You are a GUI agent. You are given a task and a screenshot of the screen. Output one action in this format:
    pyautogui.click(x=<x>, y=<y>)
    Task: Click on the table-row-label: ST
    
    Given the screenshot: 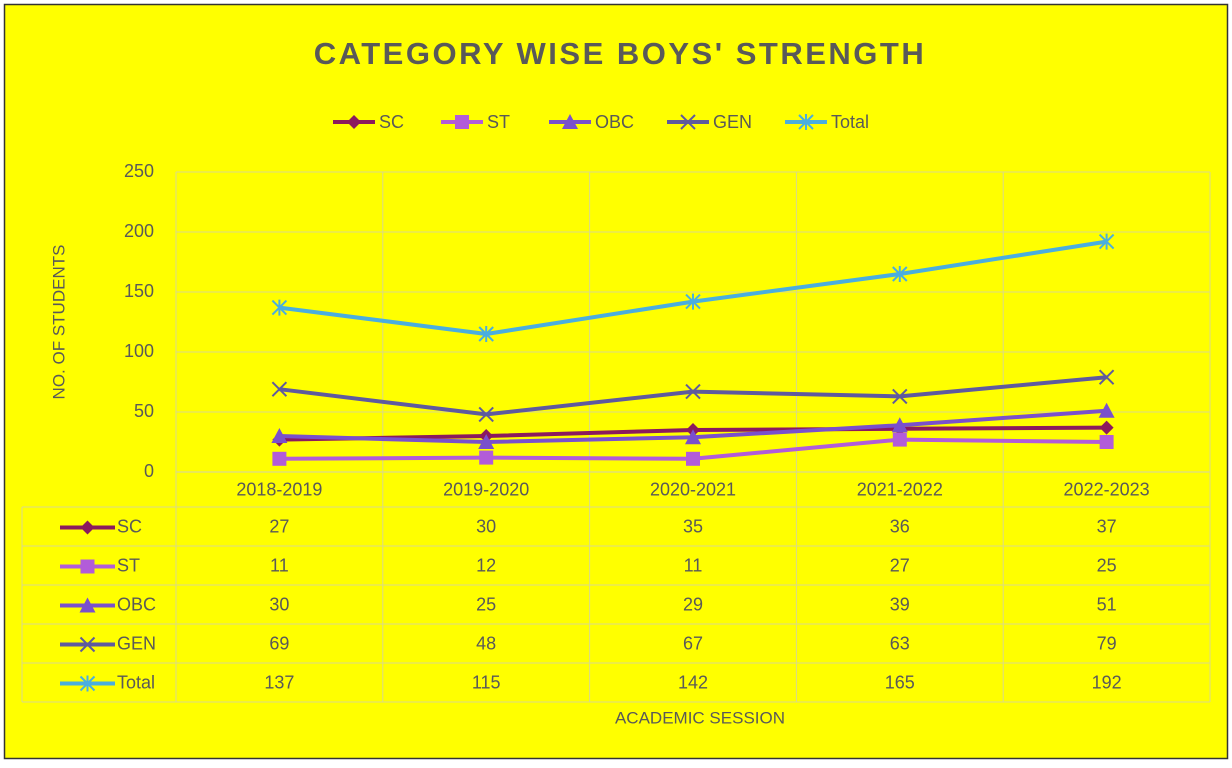 What is the action you would take?
    pyautogui.click(x=128, y=565)
    